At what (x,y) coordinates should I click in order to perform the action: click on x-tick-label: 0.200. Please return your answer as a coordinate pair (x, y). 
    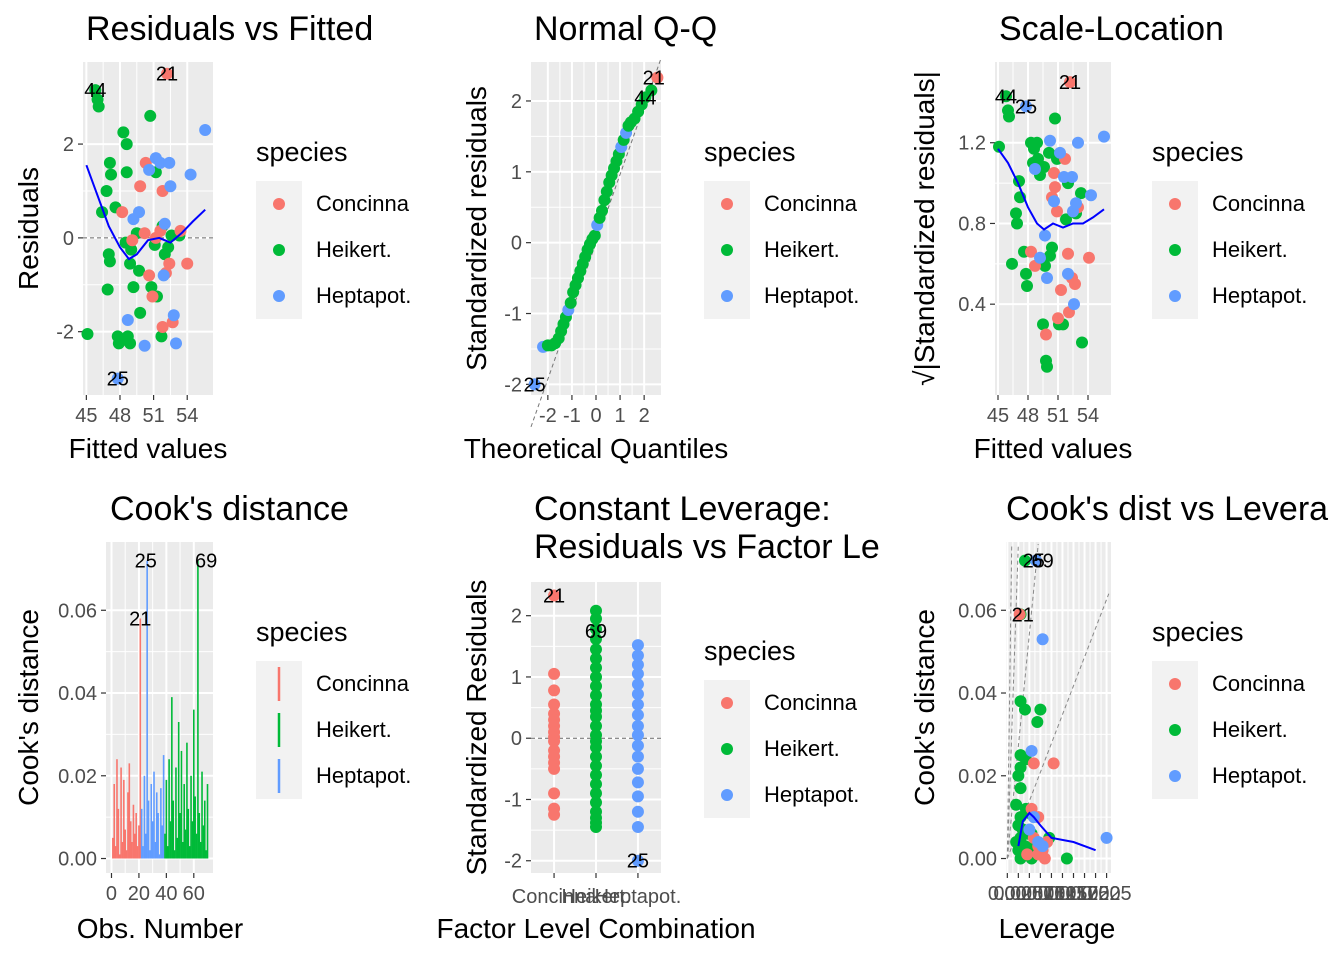
    Looking at the image, I should click on (1096, 894).